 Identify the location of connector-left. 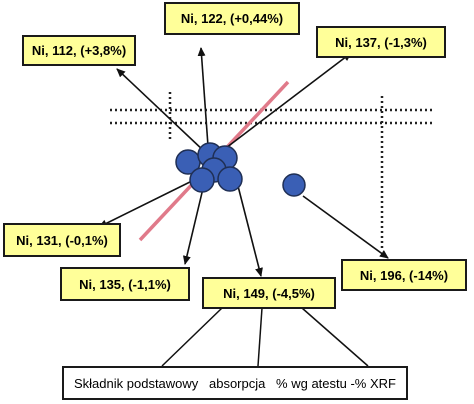
(192, 337).